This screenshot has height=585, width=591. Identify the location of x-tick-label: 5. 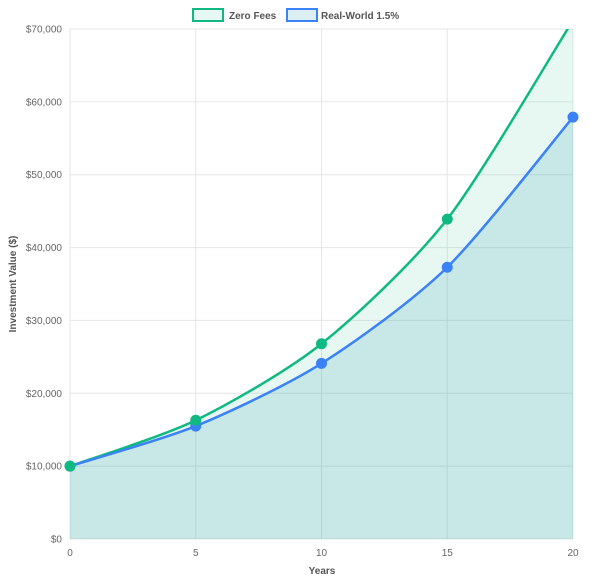
(196, 553).